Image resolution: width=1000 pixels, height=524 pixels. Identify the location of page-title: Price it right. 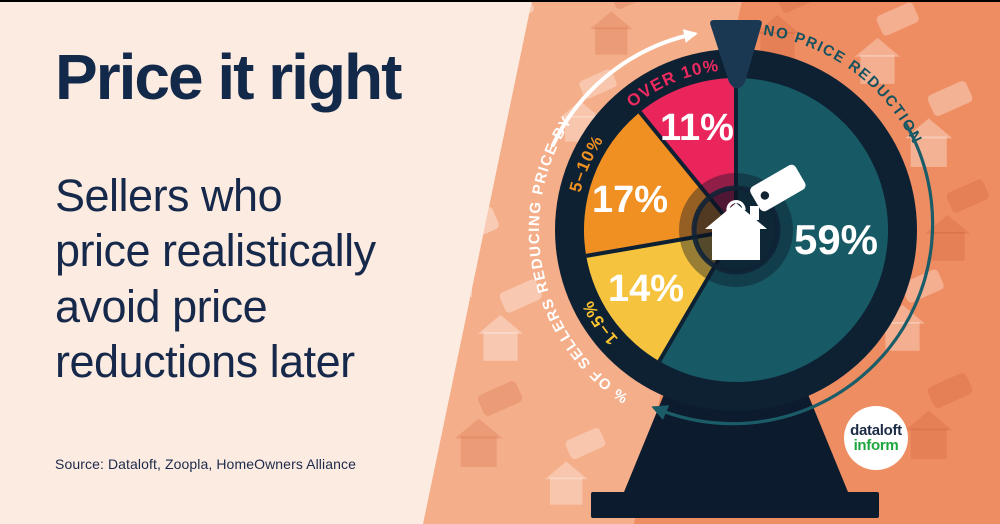
(228, 77).